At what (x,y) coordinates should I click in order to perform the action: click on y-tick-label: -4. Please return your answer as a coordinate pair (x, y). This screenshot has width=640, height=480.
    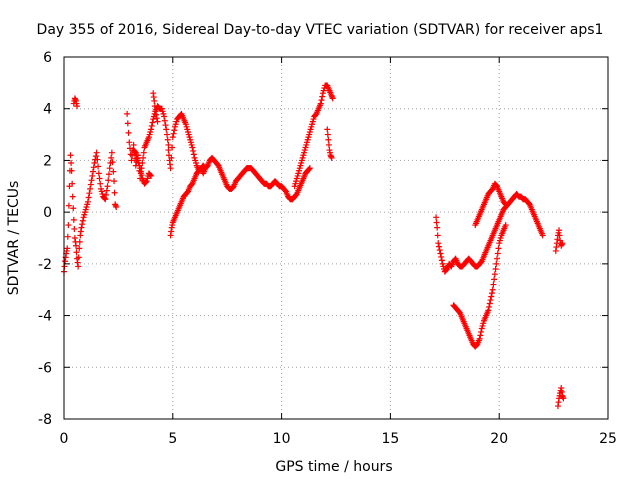
    Looking at the image, I should click on (45, 317).